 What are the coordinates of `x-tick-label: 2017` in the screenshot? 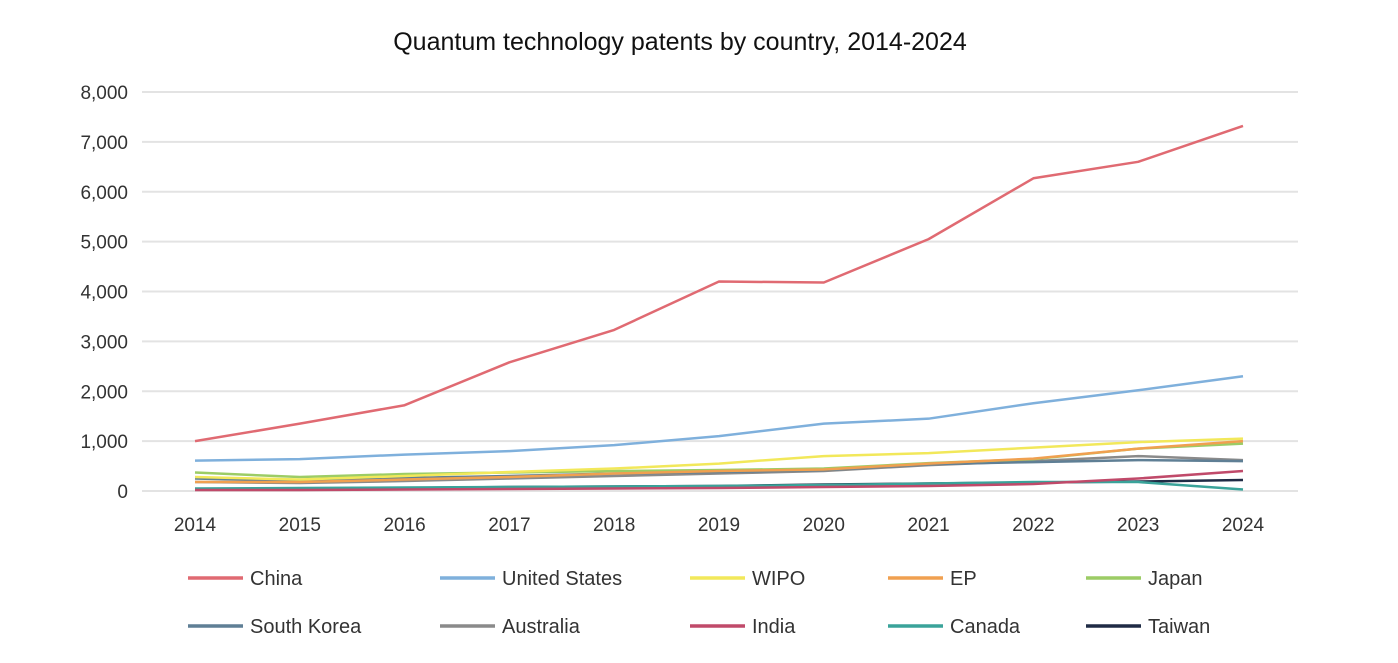 It's located at (509, 525).